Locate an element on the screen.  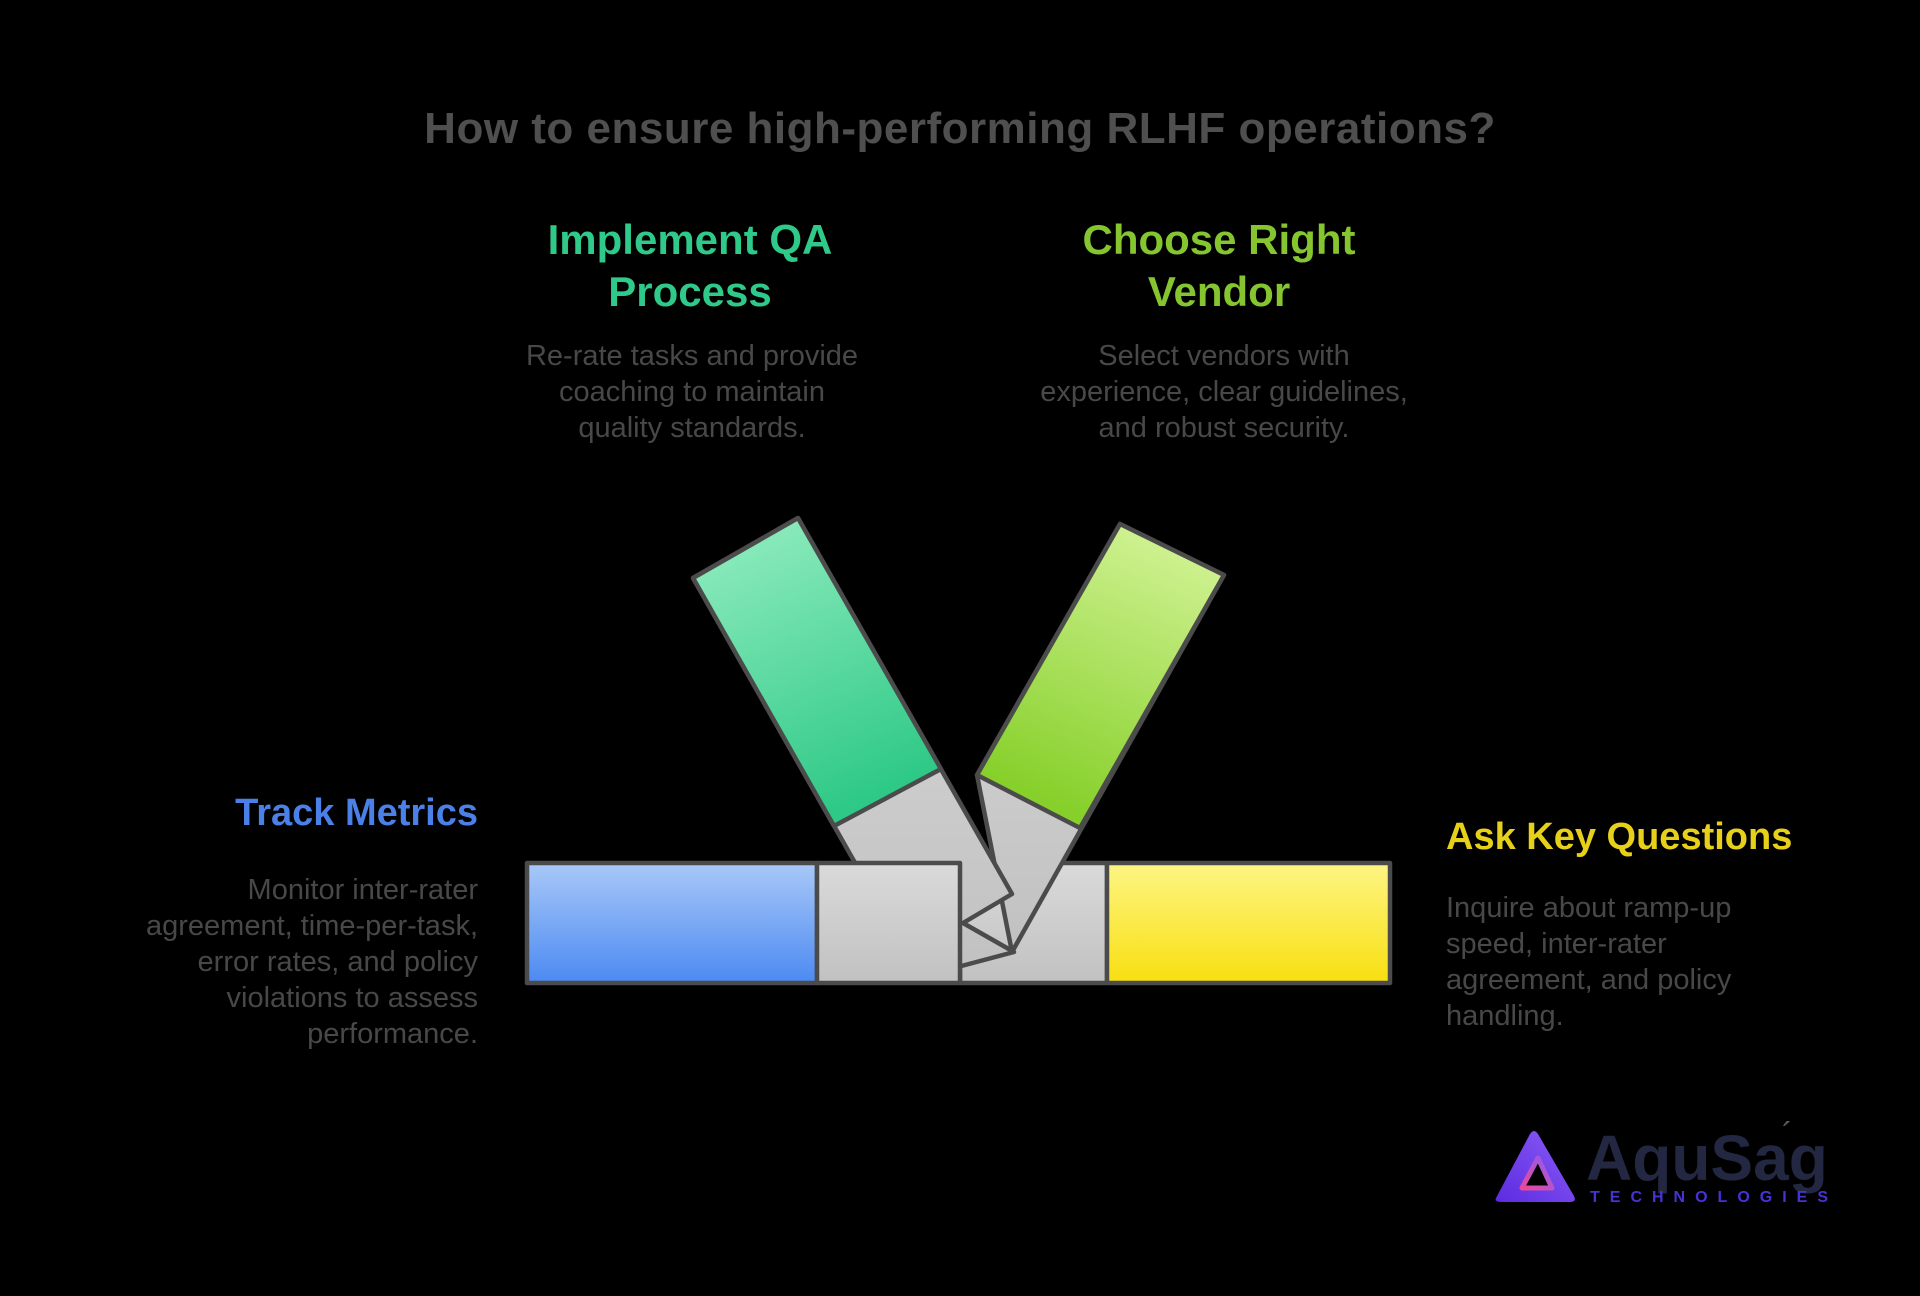
aqusag-triangle-icon is located at coordinates (1535, 1166).